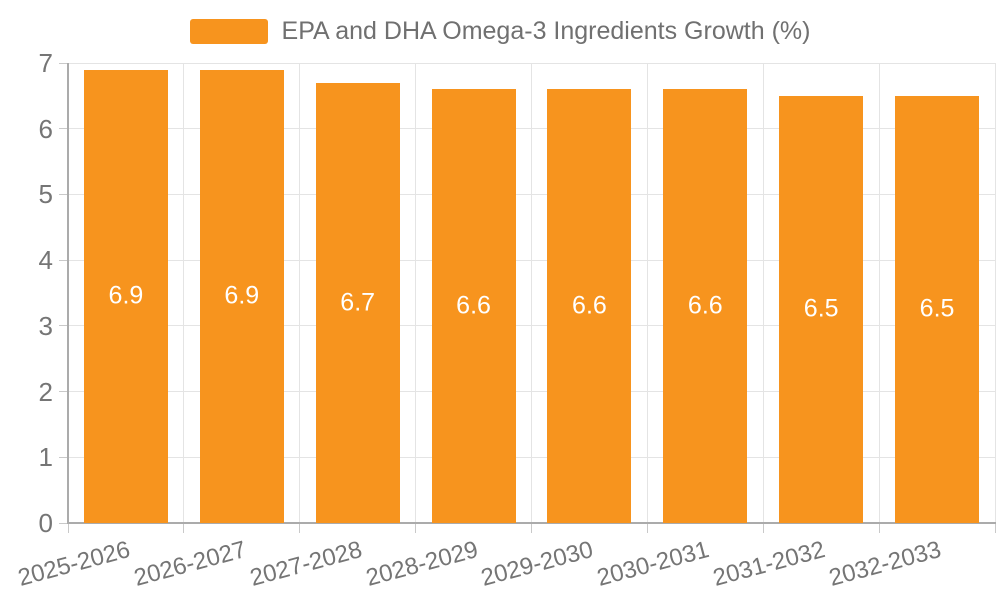 The width and height of the screenshot is (1000, 600). I want to click on y-tick-label: 4, so click(45, 260).